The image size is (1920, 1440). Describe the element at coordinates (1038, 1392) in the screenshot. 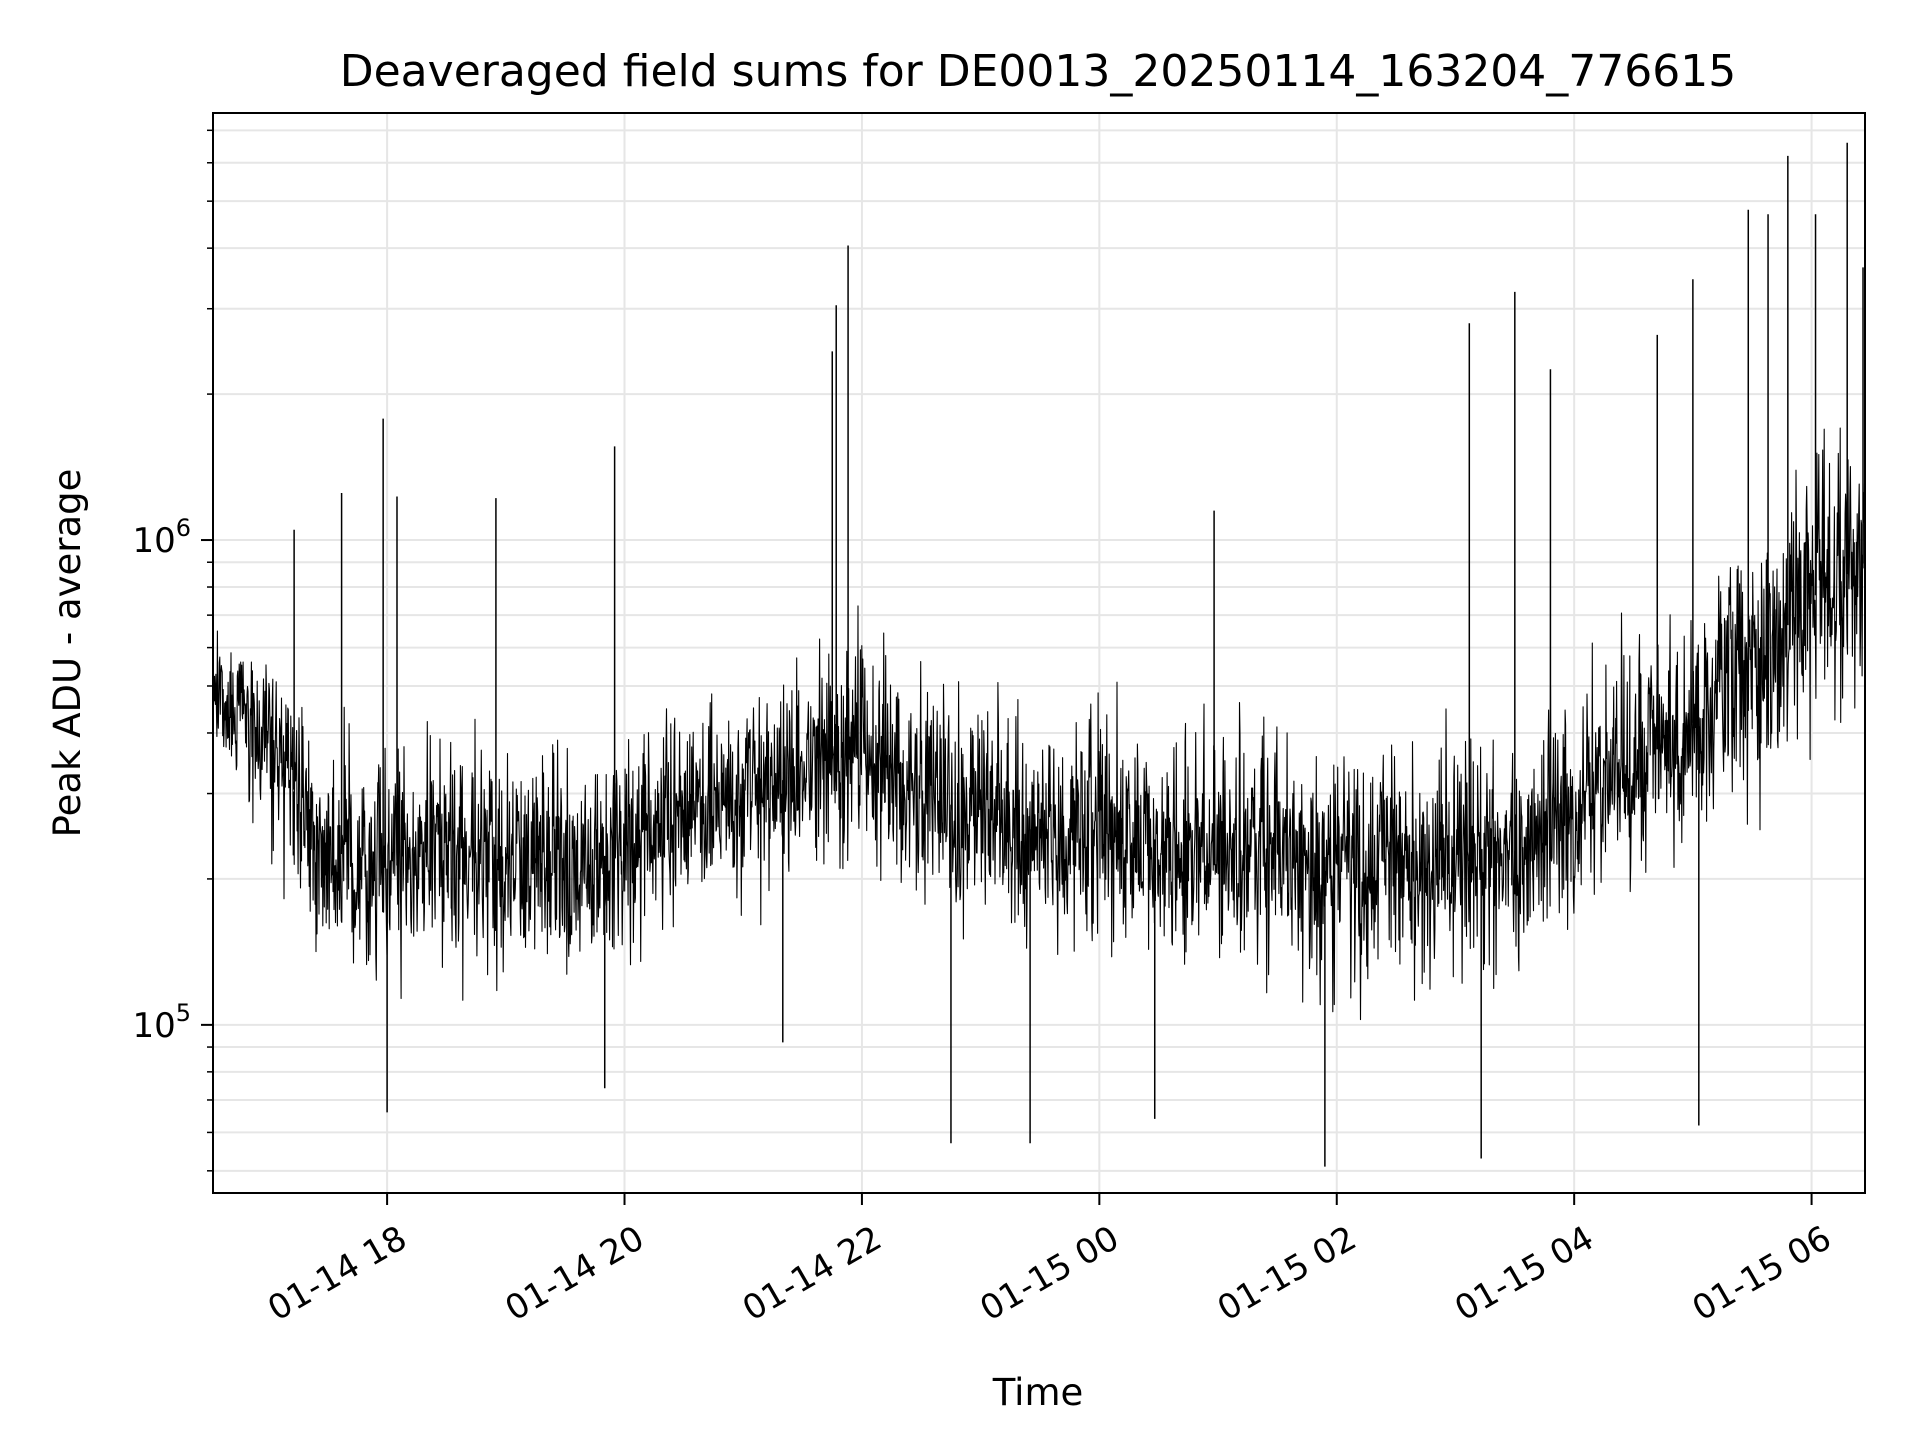

I see `x-axis-label: Time` at that location.